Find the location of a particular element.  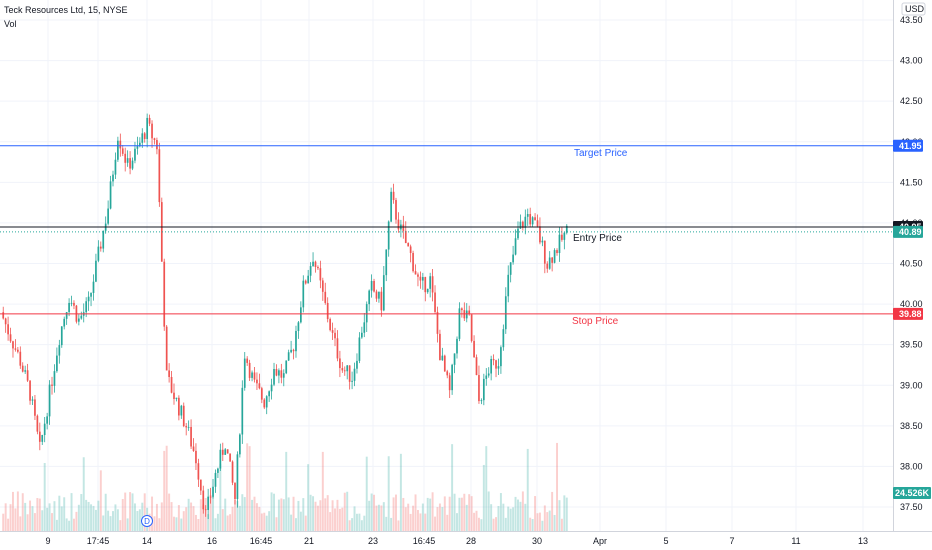

volume-tag-label: 24.526K is located at coordinates (912, 493).